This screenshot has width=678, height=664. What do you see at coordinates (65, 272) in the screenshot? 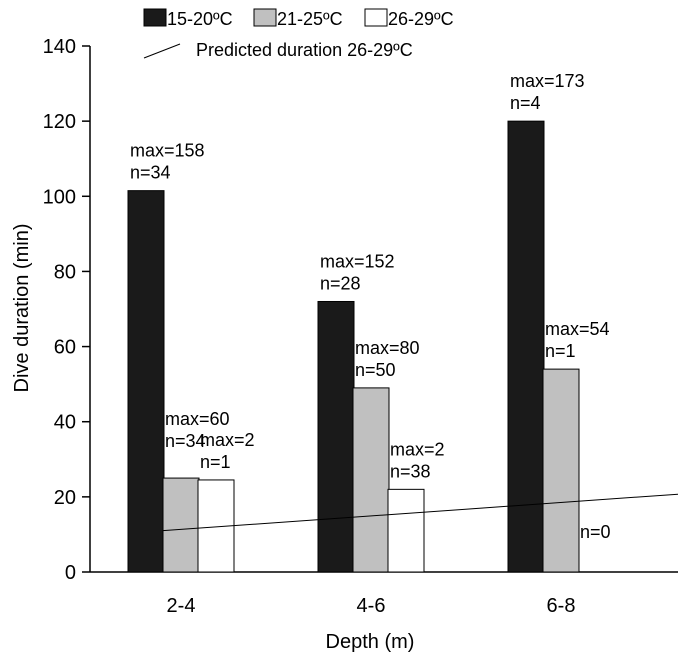
I see `y-tick-label: 80` at bounding box center [65, 272].